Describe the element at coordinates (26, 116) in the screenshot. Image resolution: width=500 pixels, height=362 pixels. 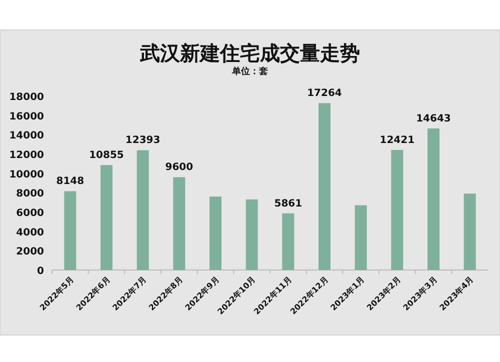
I see `y-tick-label: 16000` at that location.